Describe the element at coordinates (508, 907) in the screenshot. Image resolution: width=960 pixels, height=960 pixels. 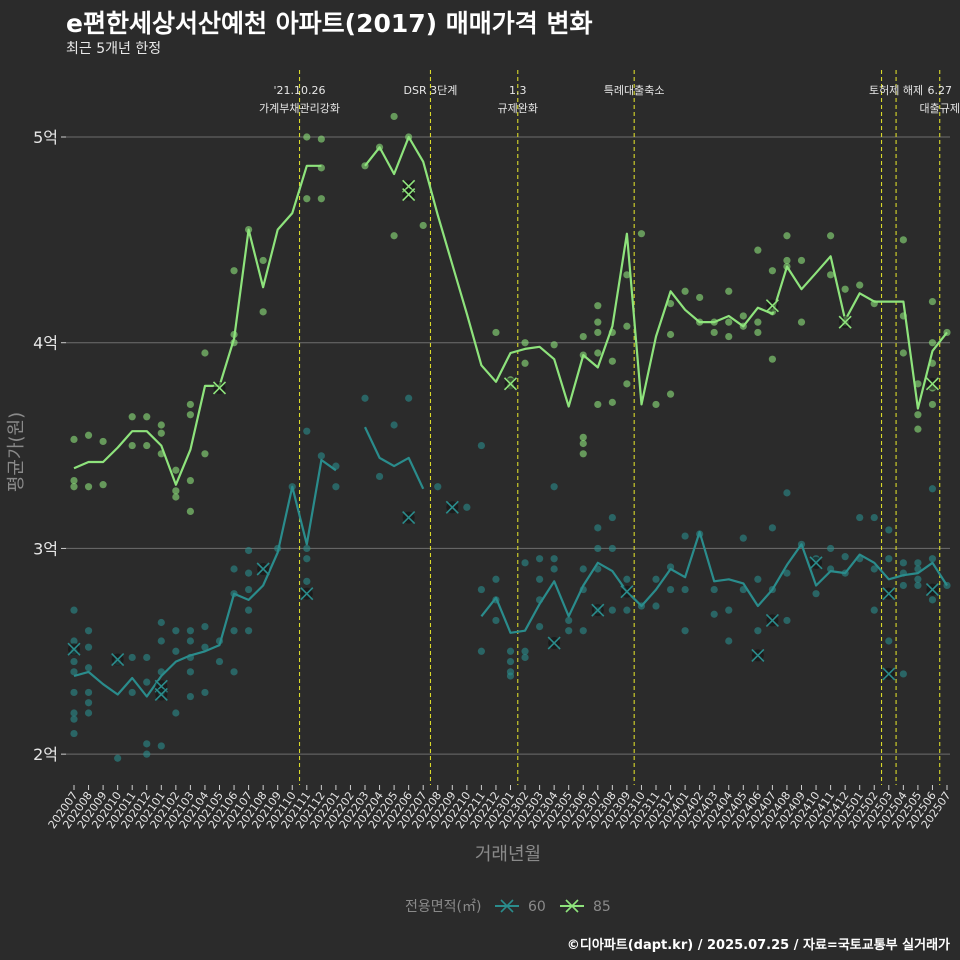
I see `legend: 전용면적(㎡) 60 85` at that location.